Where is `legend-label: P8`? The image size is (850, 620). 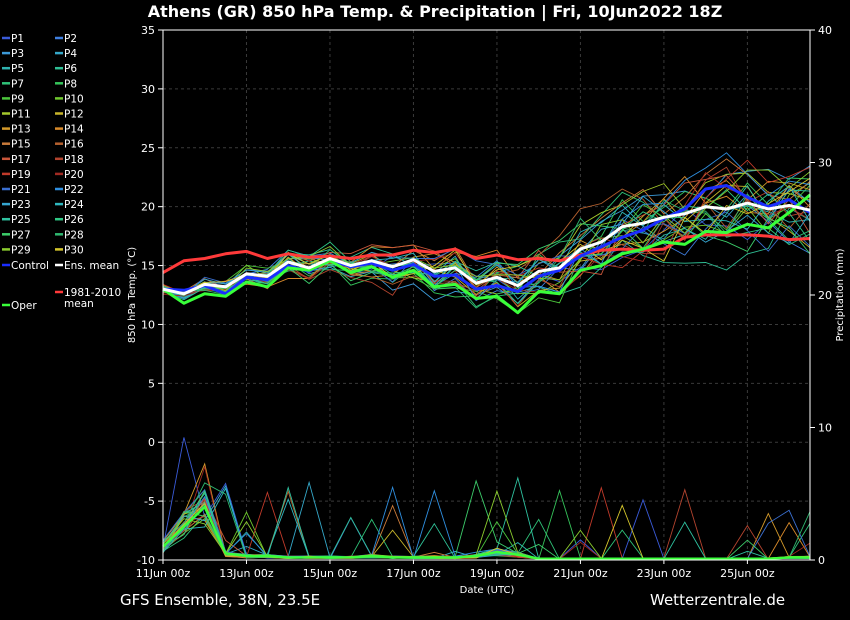
legend-label: P8 is located at coordinates (70, 84).